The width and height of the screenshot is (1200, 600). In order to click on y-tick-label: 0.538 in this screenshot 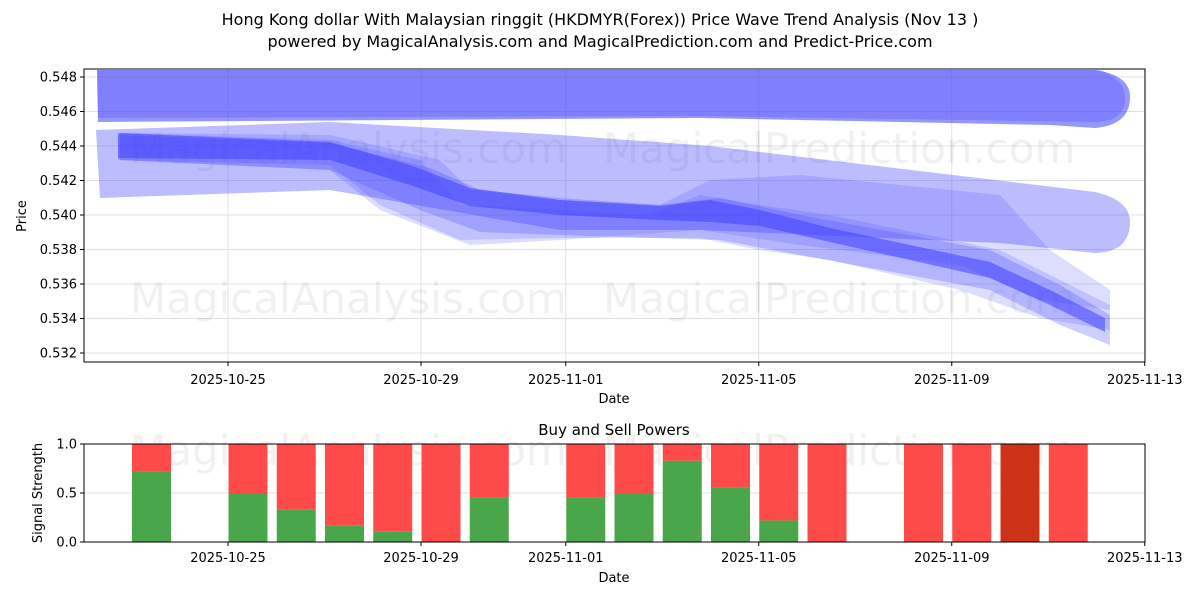, I will do `click(58, 250)`.